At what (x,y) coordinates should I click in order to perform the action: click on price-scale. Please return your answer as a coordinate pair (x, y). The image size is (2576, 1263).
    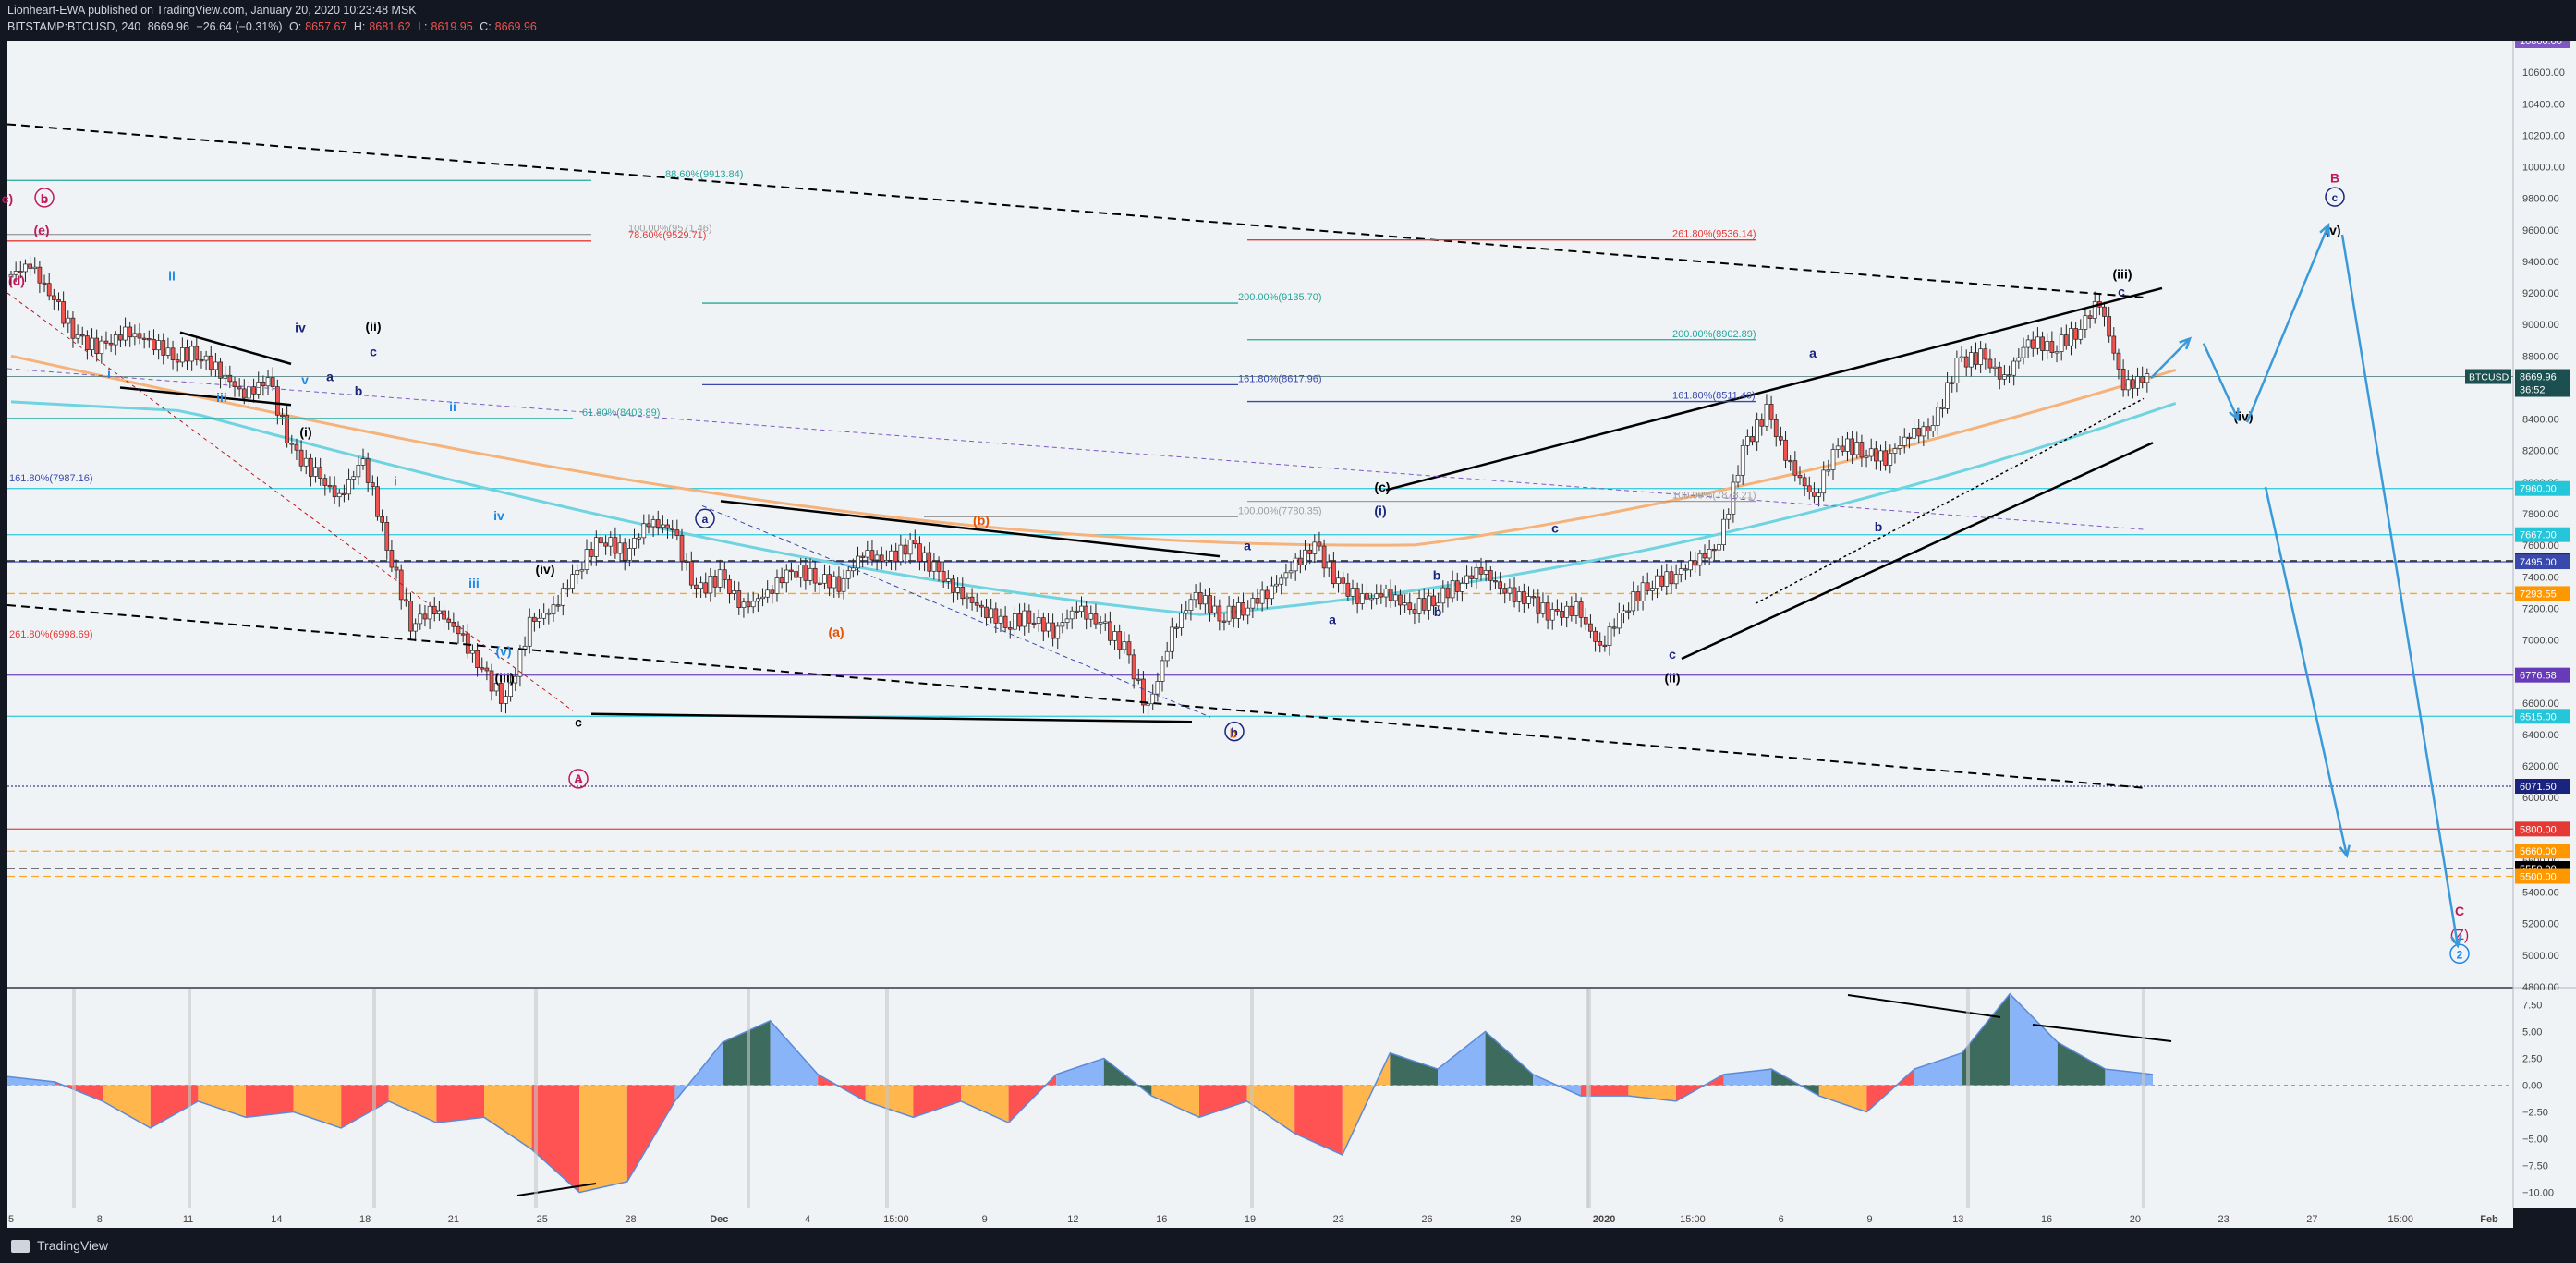
    Looking at the image, I should click on (2544, 624).